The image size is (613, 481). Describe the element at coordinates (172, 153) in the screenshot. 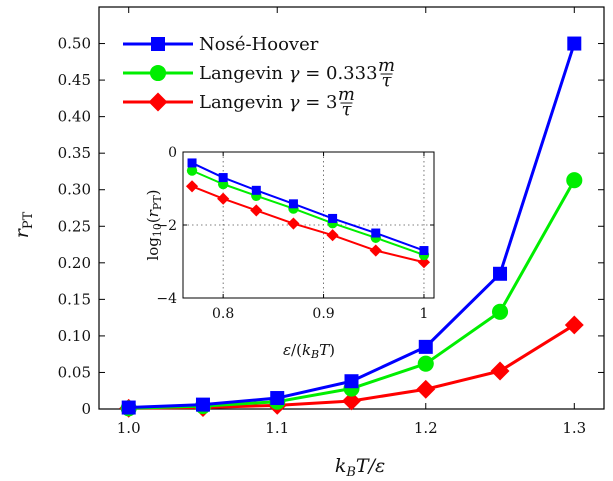

I see `inset-y-tick-label: 0` at that location.